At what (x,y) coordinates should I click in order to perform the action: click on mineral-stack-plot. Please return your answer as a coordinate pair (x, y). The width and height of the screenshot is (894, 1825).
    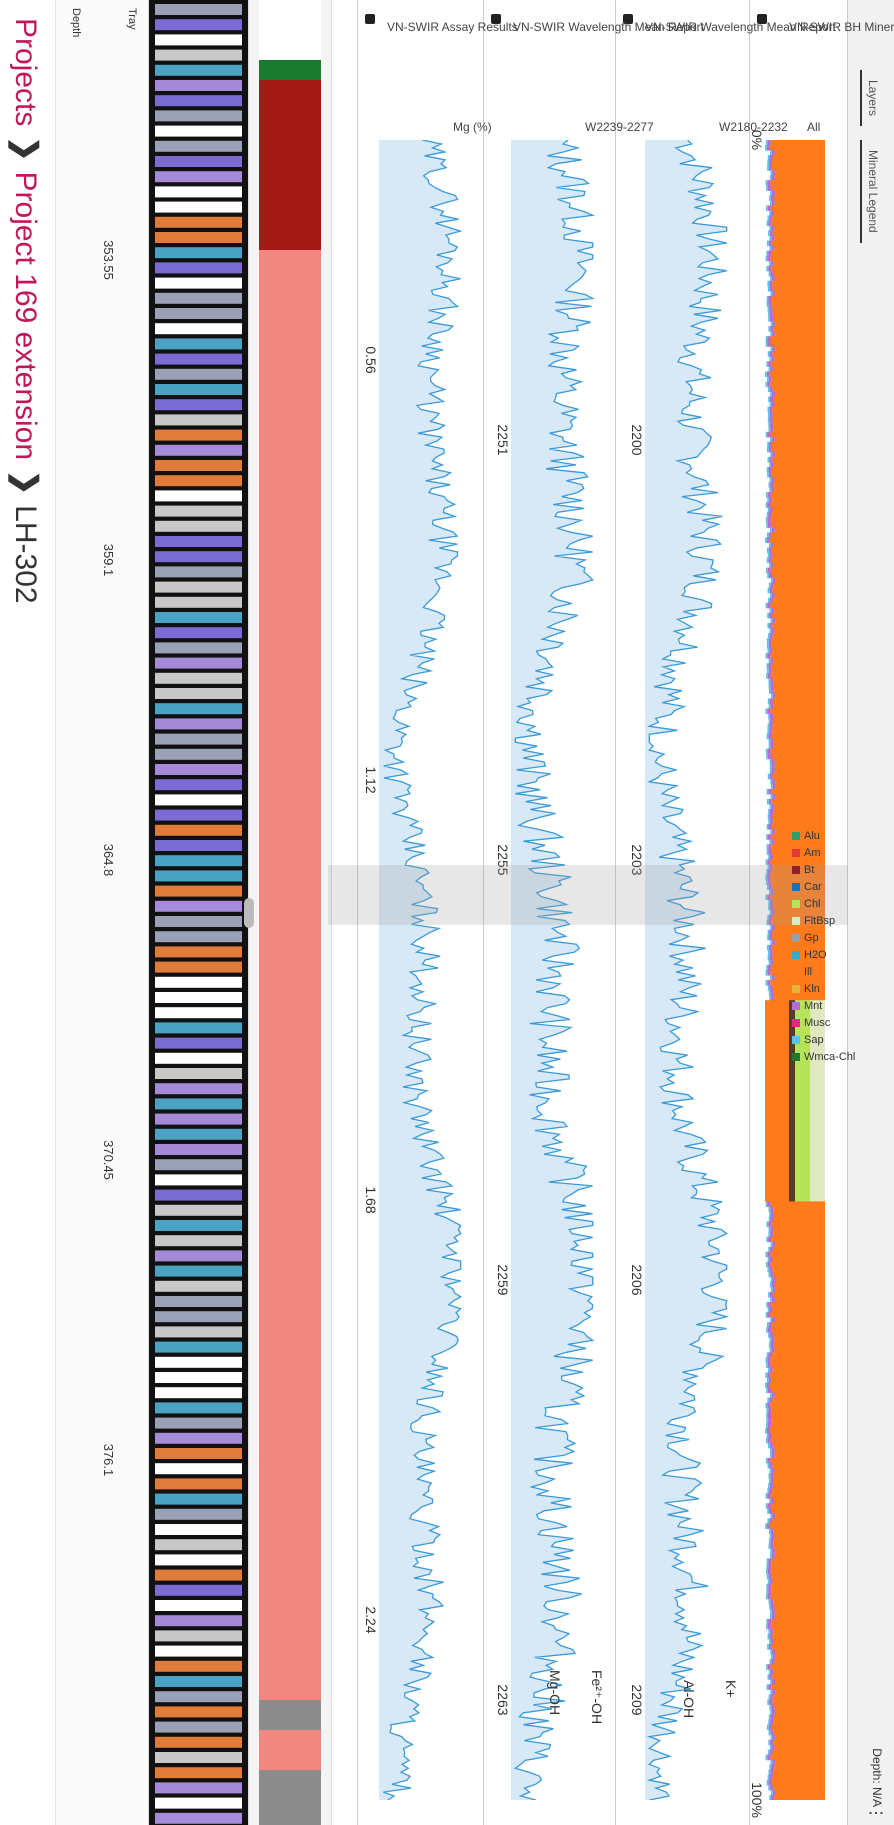
    Looking at the image, I should click on (795, 970).